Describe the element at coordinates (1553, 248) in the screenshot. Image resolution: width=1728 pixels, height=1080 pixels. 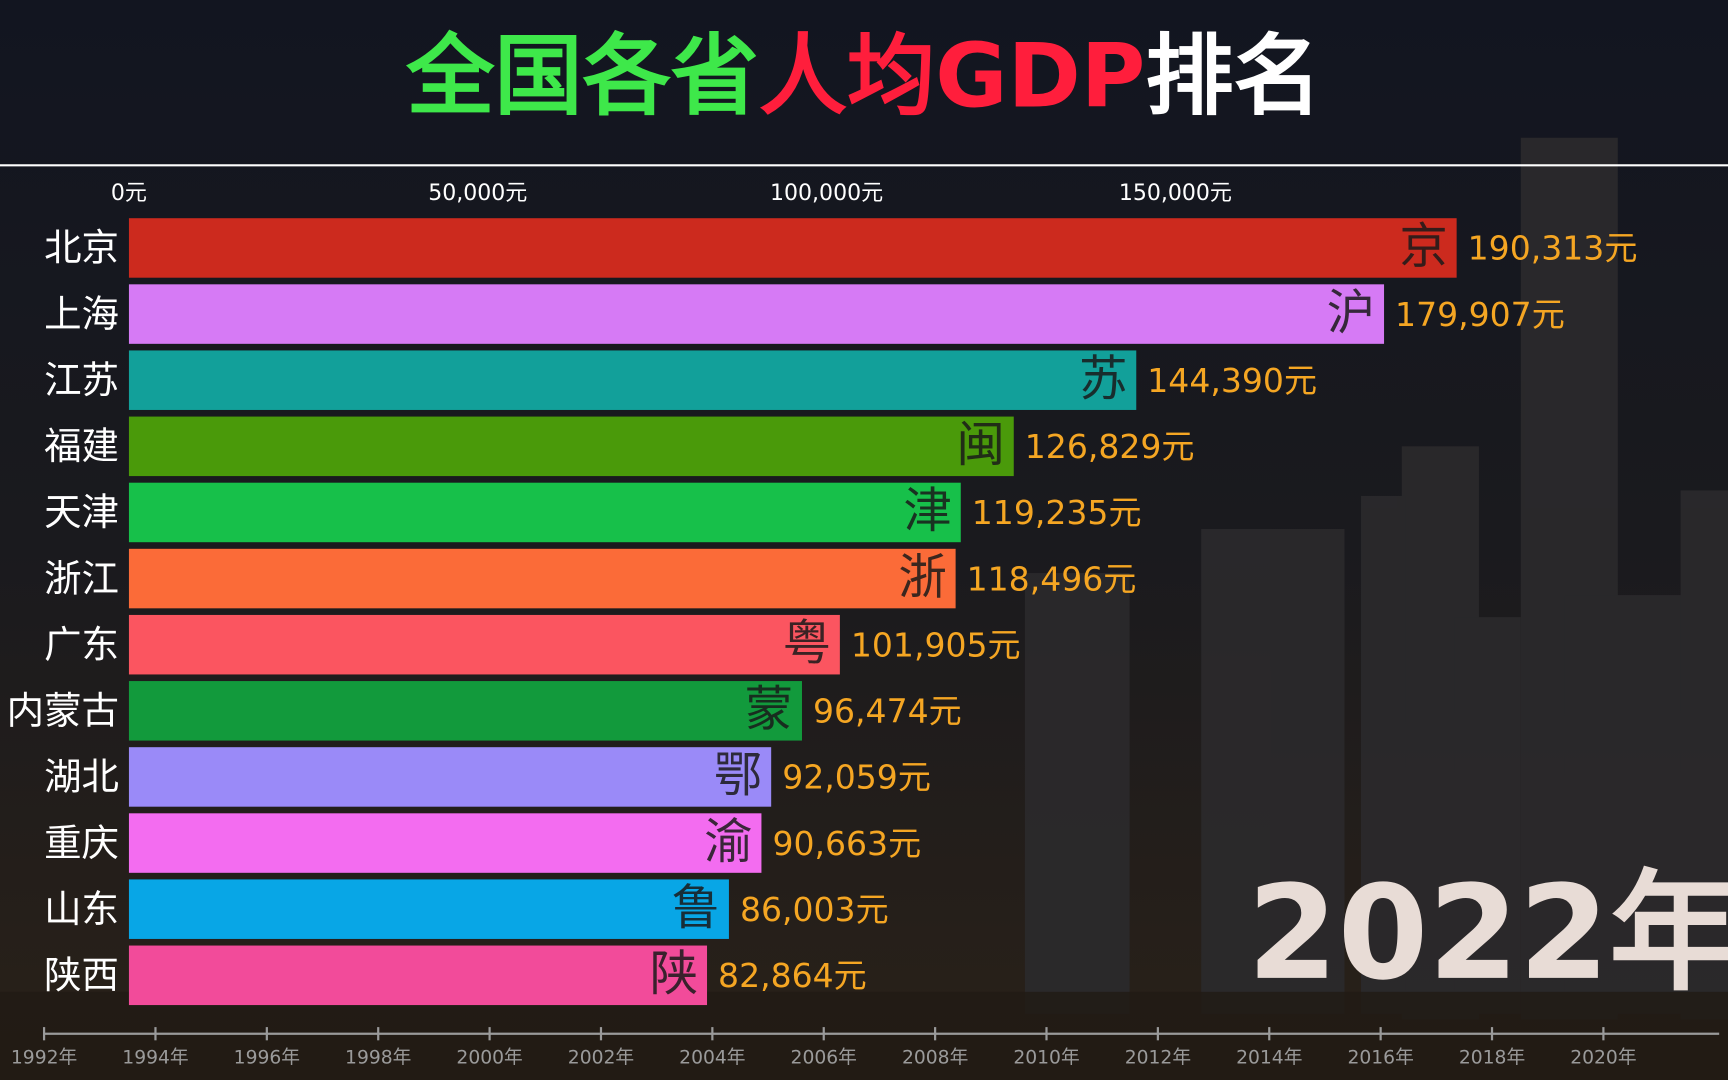
I see `value-label: 190,313元` at that location.